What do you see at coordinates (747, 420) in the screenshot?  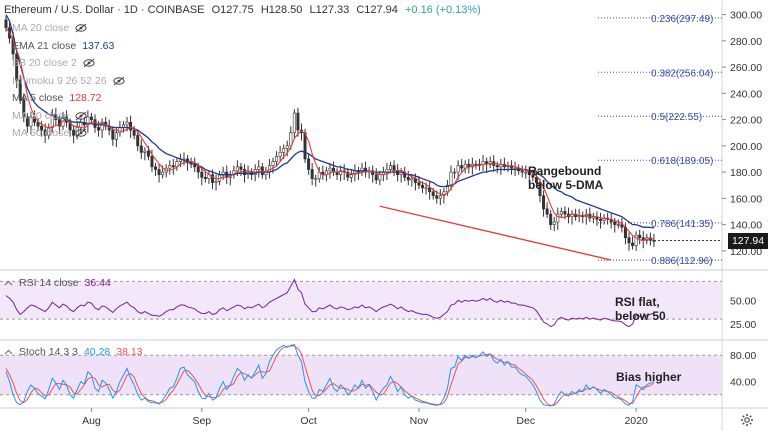 I see `gear-icon` at bounding box center [747, 420].